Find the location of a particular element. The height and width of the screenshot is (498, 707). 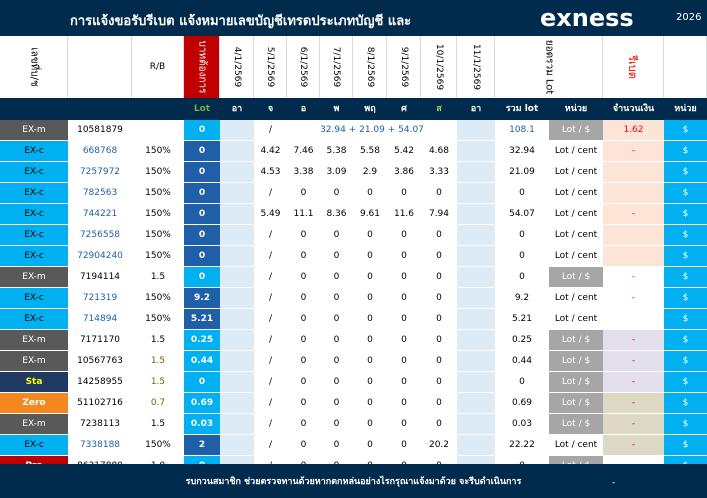

header-date: 5/1/2569 is located at coordinates (270, 67).